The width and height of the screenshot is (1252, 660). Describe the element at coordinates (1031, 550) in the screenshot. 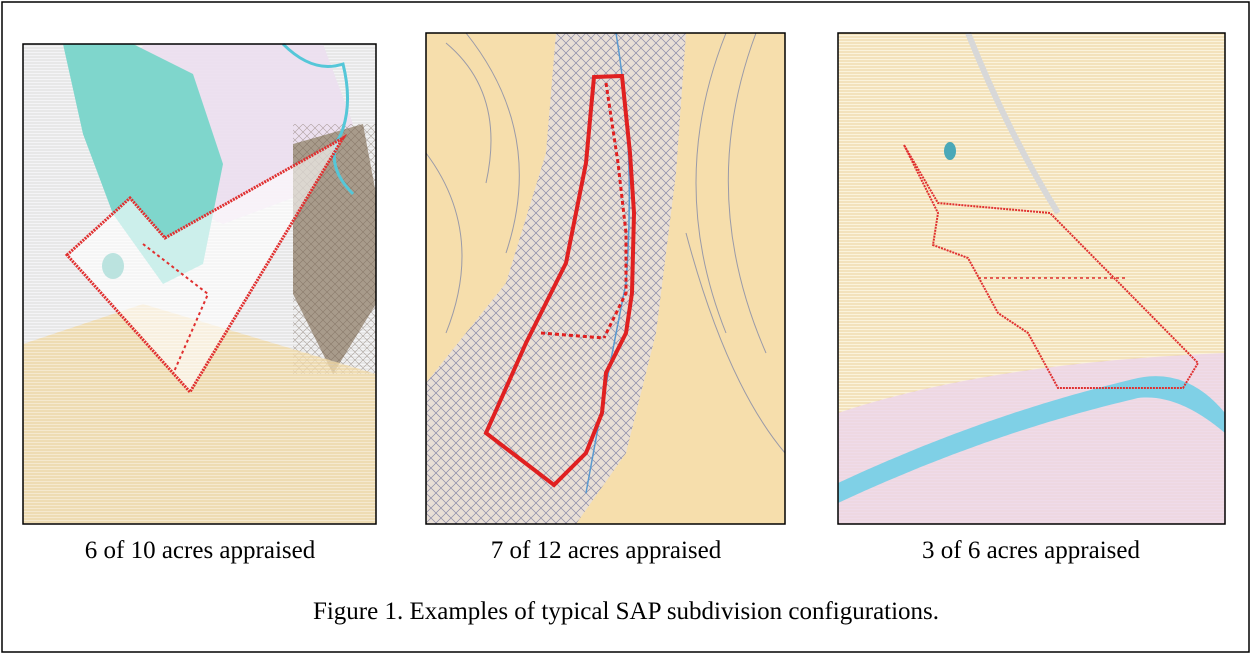

I see `panel-caption: 3 of 6 acres appraised` at that location.